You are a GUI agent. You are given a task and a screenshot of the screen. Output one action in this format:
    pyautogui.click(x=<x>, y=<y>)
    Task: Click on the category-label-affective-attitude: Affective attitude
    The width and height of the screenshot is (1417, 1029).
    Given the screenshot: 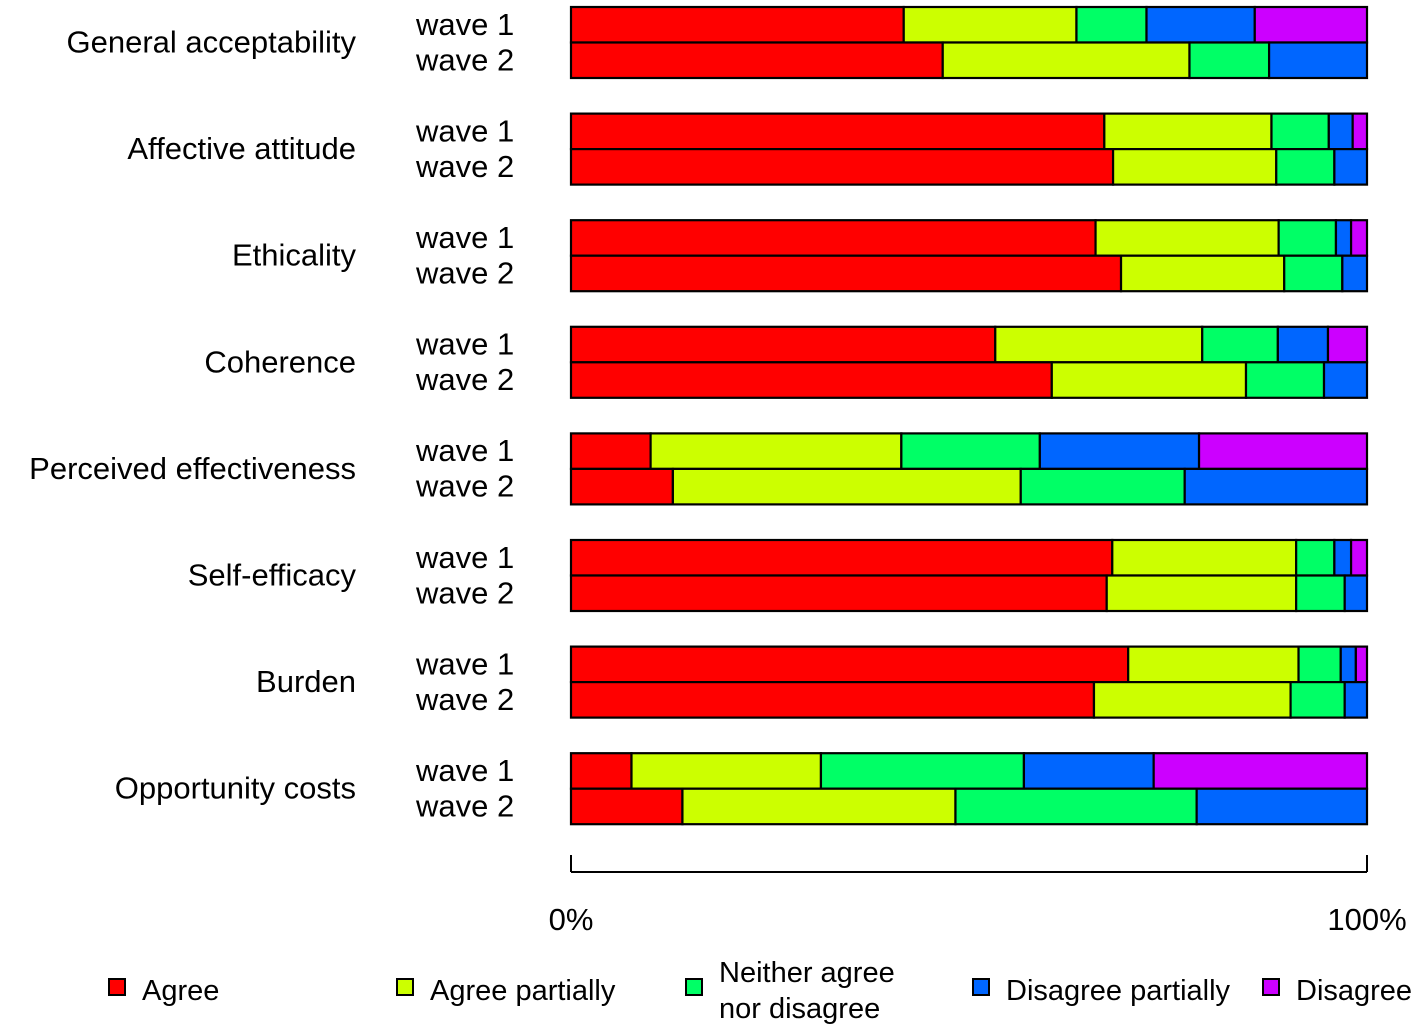 What is the action you would take?
    pyautogui.click(x=241, y=148)
    